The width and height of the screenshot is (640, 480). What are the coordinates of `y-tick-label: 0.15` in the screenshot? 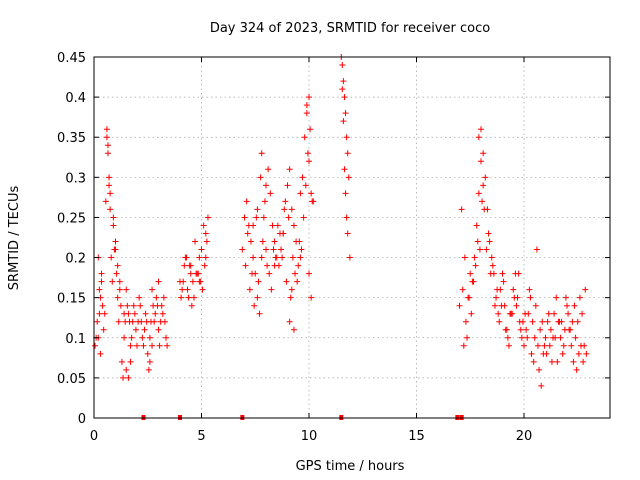 It's located at (71, 299).